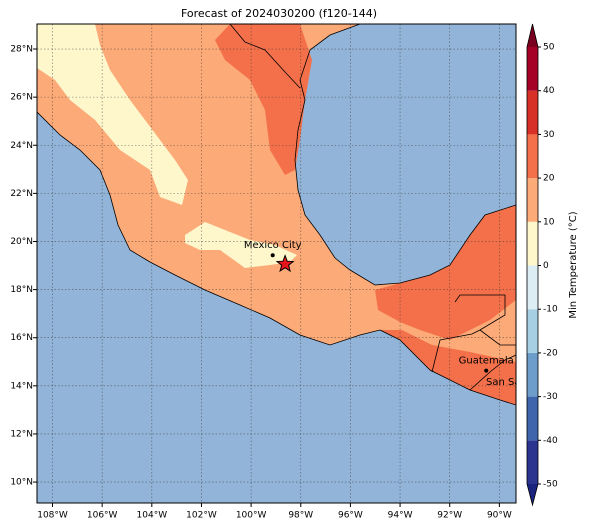  Describe the element at coordinates (499, 516) in the screenshot. I see `lon-tick-label: 90°W` at that location.